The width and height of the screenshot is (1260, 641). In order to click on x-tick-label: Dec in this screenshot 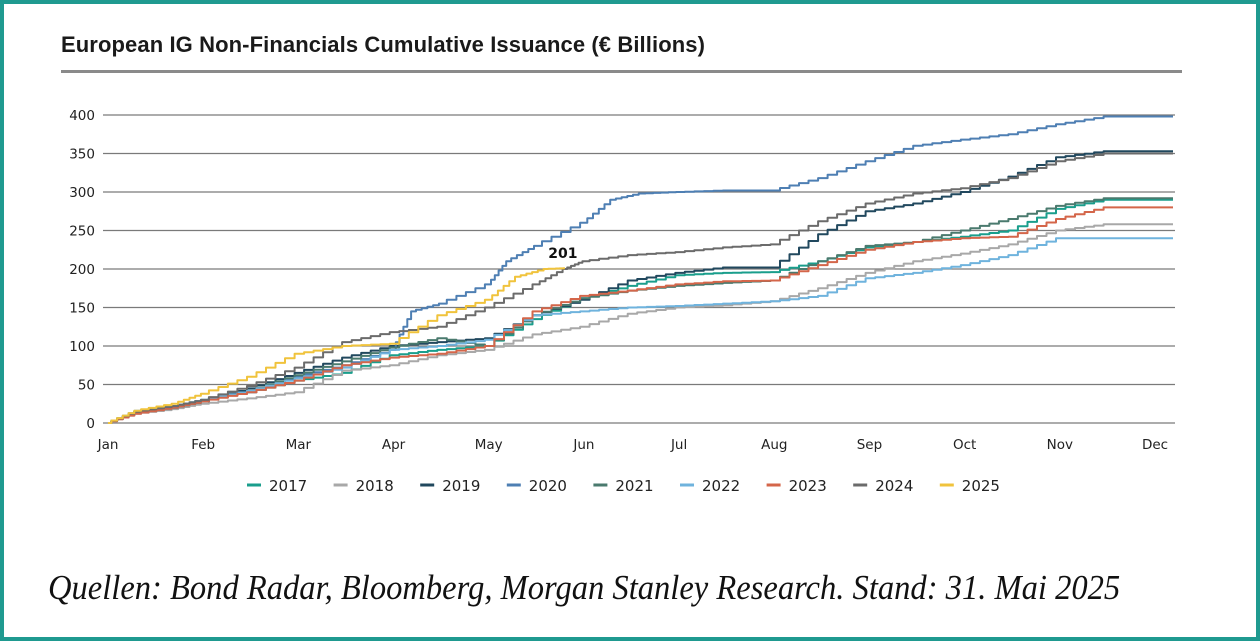, I will do `click(1155, 445)`.